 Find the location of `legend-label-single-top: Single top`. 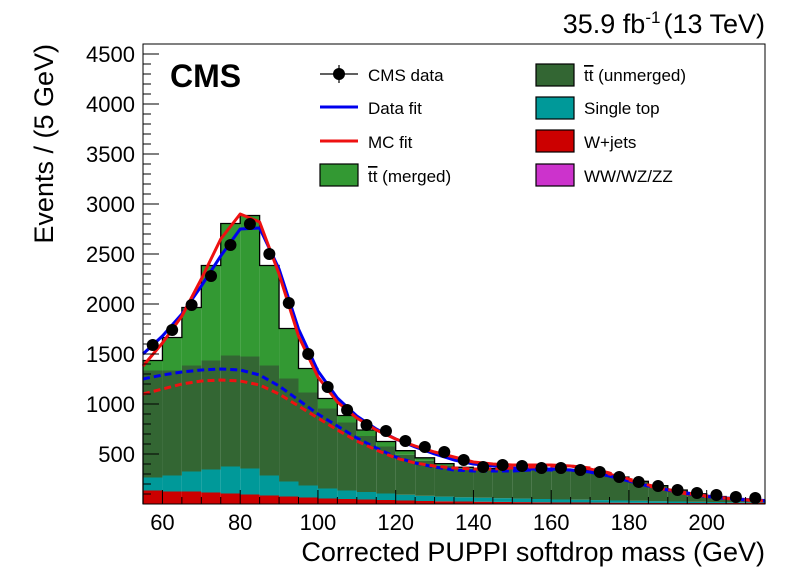

legend-label-single-top: Single top is located at coordinates (622, 108).